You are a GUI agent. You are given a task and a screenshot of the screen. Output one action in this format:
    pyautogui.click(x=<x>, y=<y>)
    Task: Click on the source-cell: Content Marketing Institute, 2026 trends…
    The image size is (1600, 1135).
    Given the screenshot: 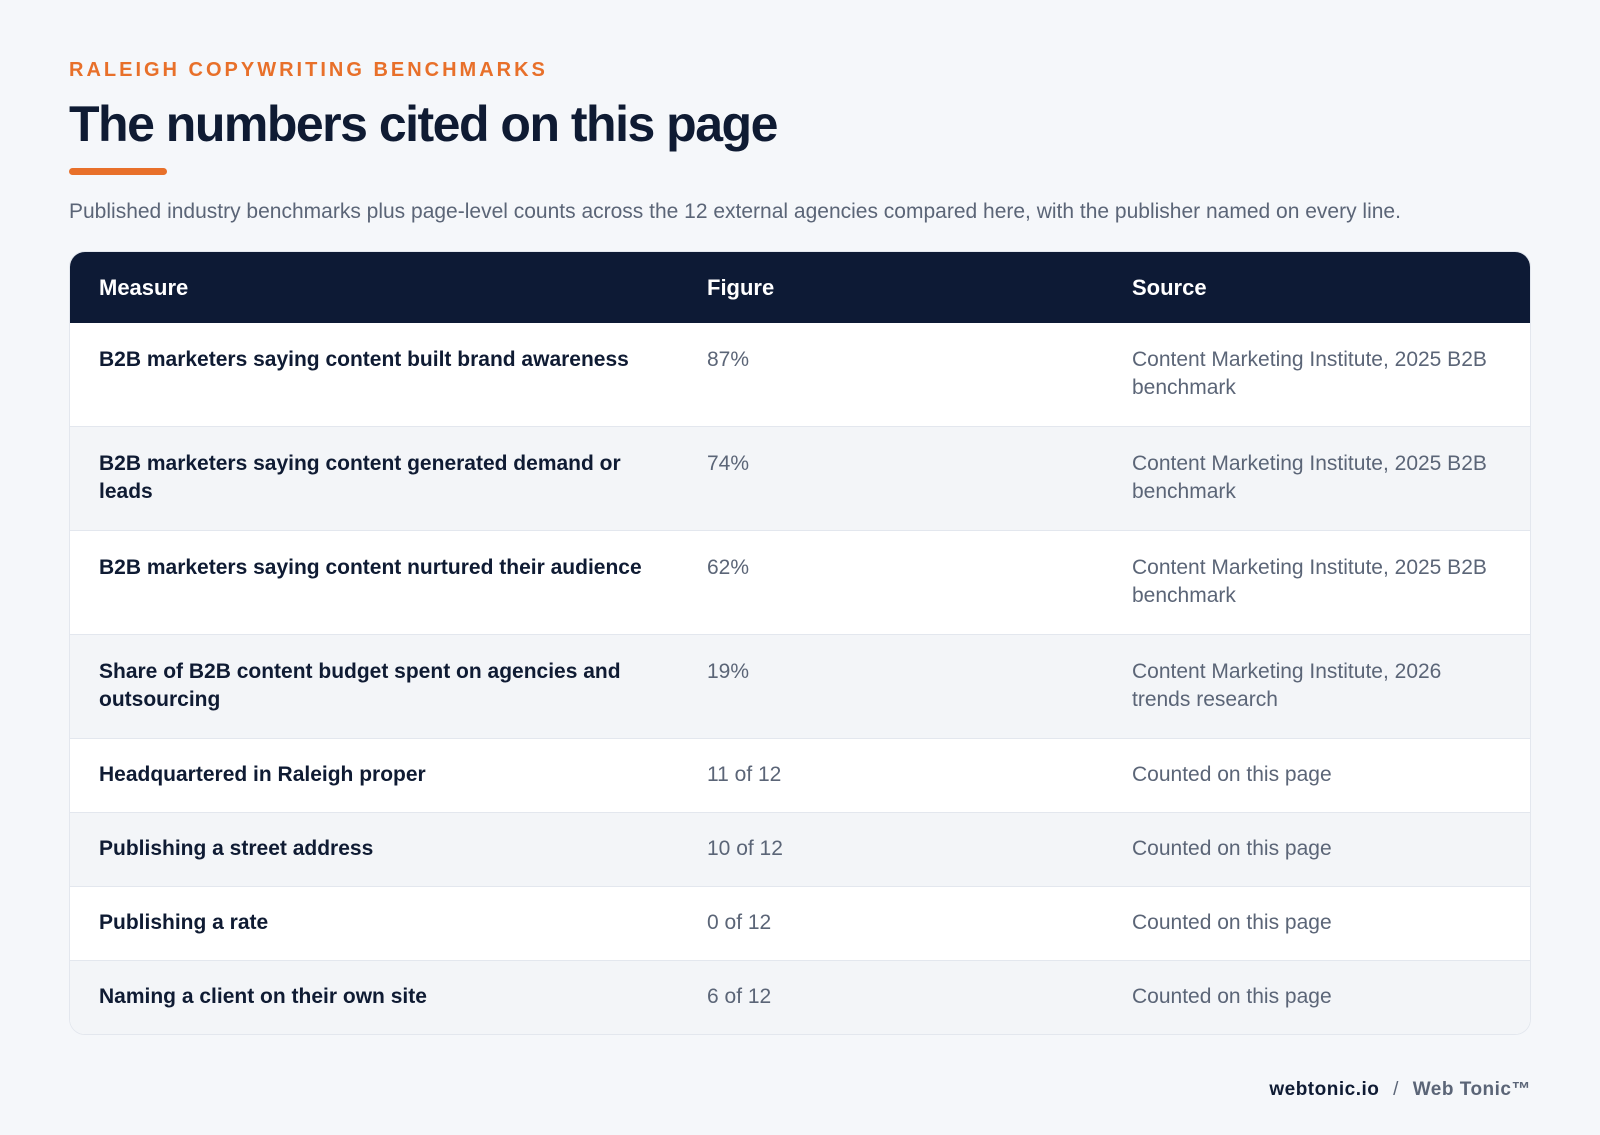 What is the action you would take?
    pyautogui.click(x=1316, y=686)
    